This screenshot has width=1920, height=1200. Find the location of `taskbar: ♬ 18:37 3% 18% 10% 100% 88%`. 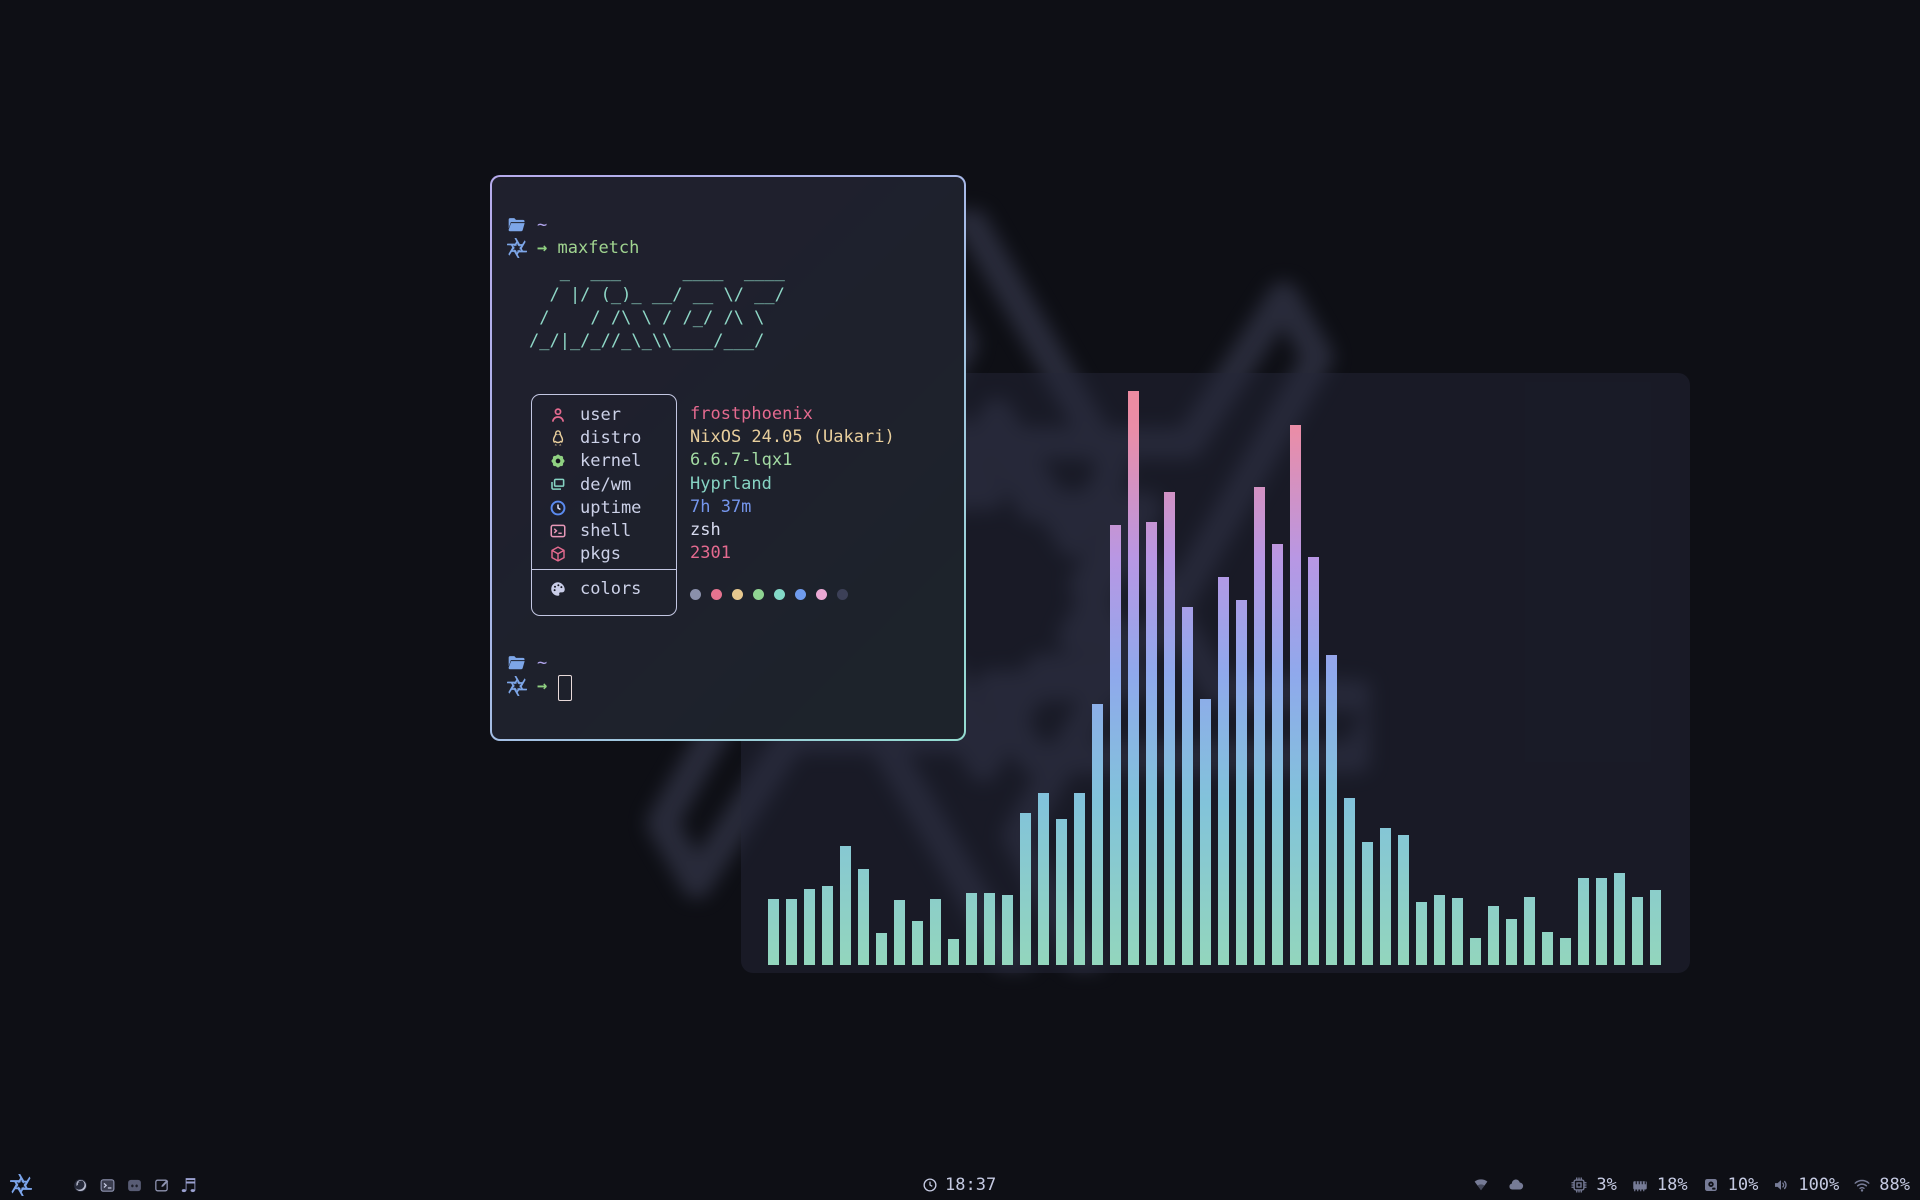

taskbar: ♬ 18:37 3% 18% 10% 100% 88% is located at coordinates (960, 1185).